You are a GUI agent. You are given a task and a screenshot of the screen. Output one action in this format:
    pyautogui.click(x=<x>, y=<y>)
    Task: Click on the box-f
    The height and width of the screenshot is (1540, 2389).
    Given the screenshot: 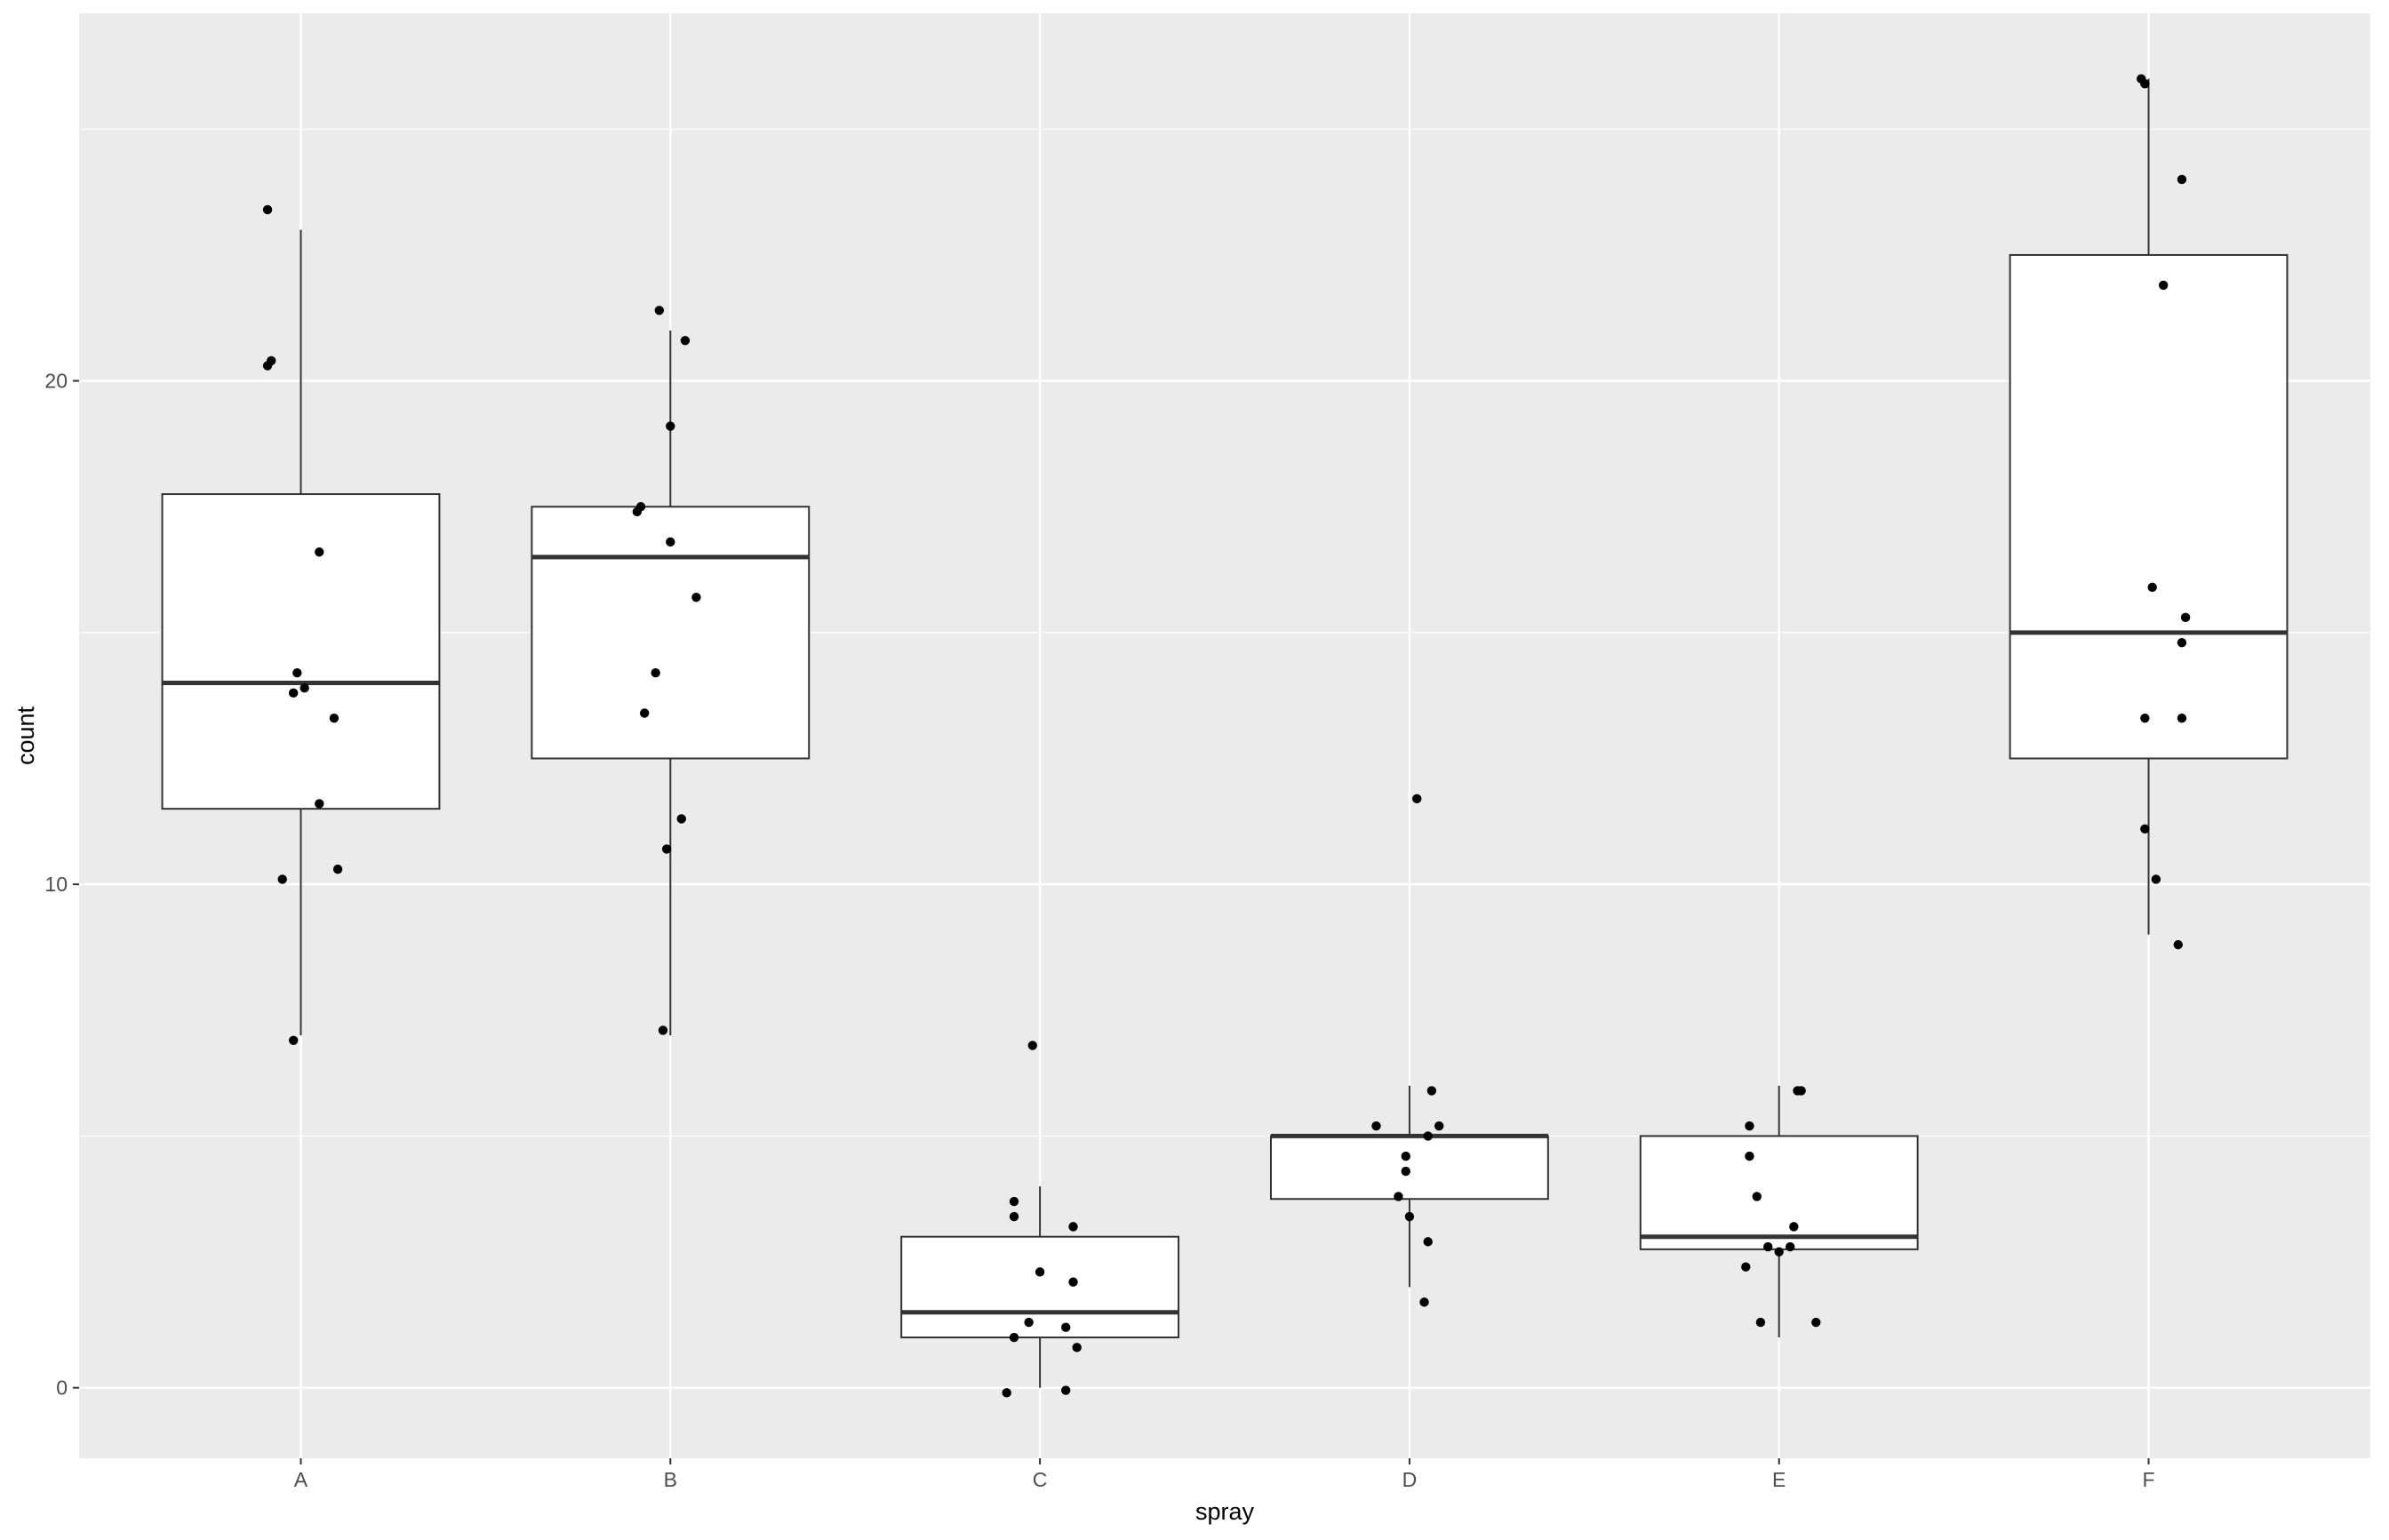 What is the action you would take?
    pyautogui.click(x=2149, y=507)
    